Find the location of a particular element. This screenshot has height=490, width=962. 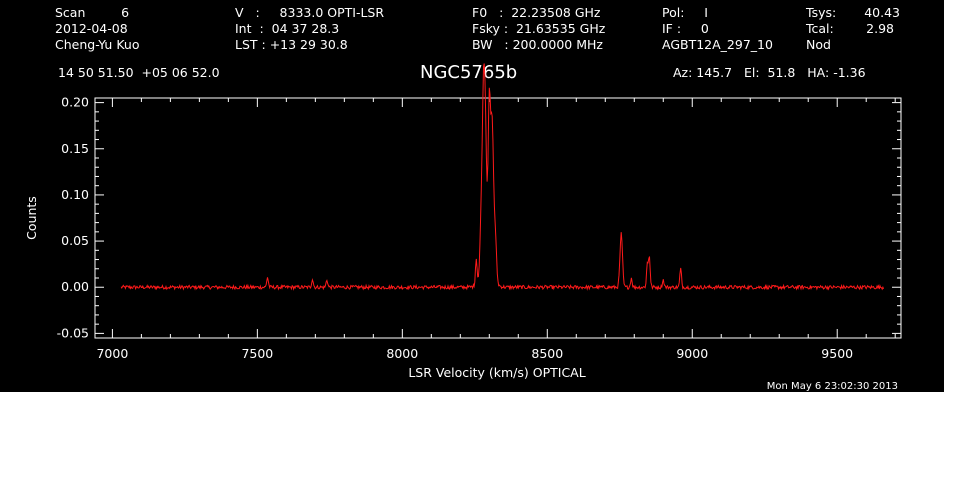

tsys-label: Tsys: is located at coordinates (821, 12).